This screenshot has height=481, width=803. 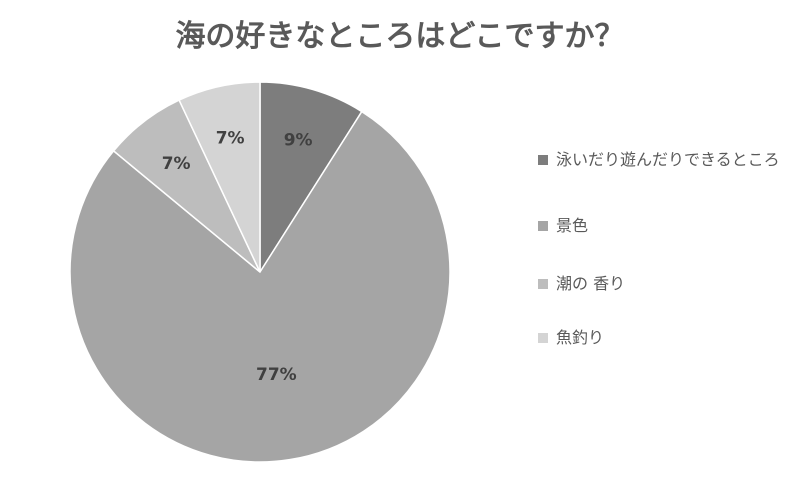 What do you see at coordinates (668, 159) in the screenshot?
I see `legend-label: 泳いだり遊んだりできるところ` at bounding box center [668, 159].